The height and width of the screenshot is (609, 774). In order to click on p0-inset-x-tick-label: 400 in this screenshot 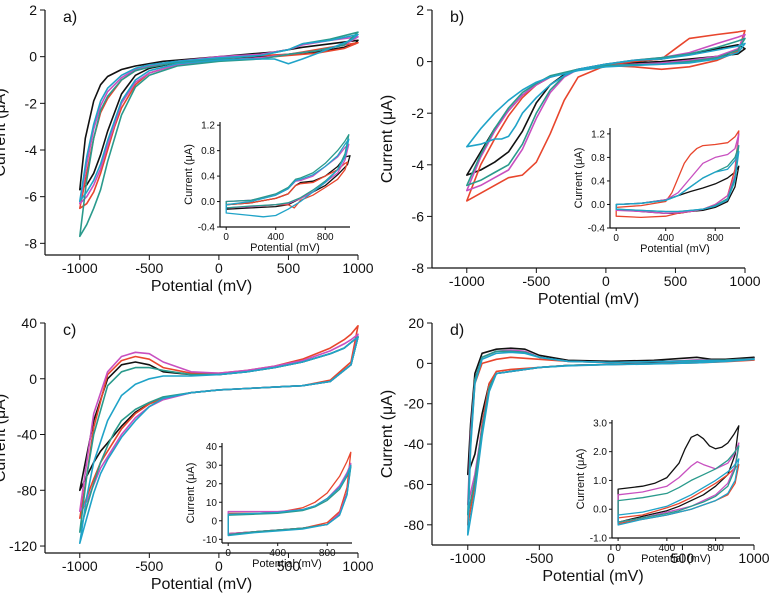, I will do `click(275, 237)`.